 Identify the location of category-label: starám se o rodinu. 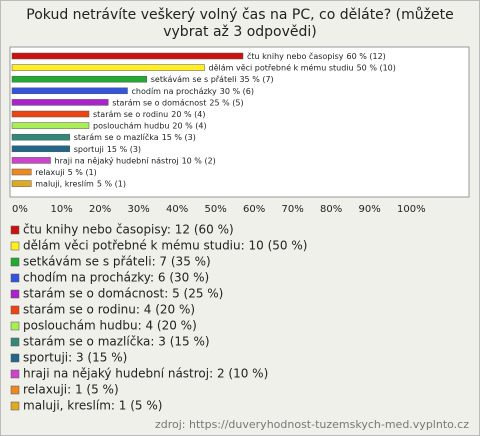
(130, 114).